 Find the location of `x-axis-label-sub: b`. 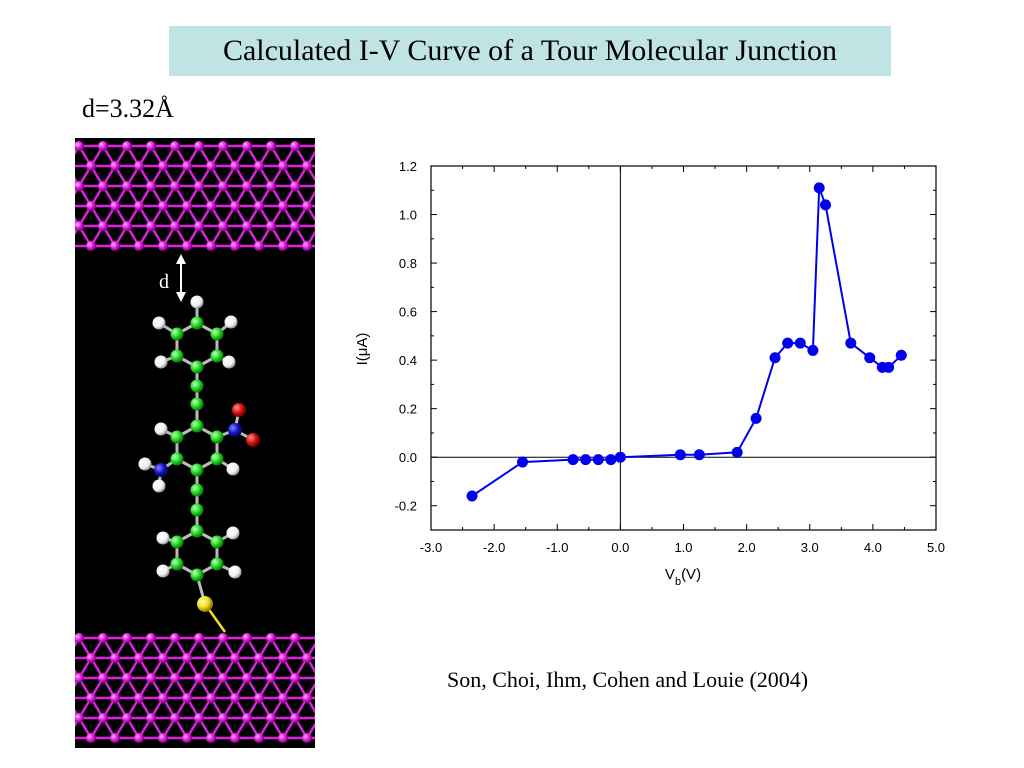

x-axis-label-sub: b is located at coordinates (678, 582).